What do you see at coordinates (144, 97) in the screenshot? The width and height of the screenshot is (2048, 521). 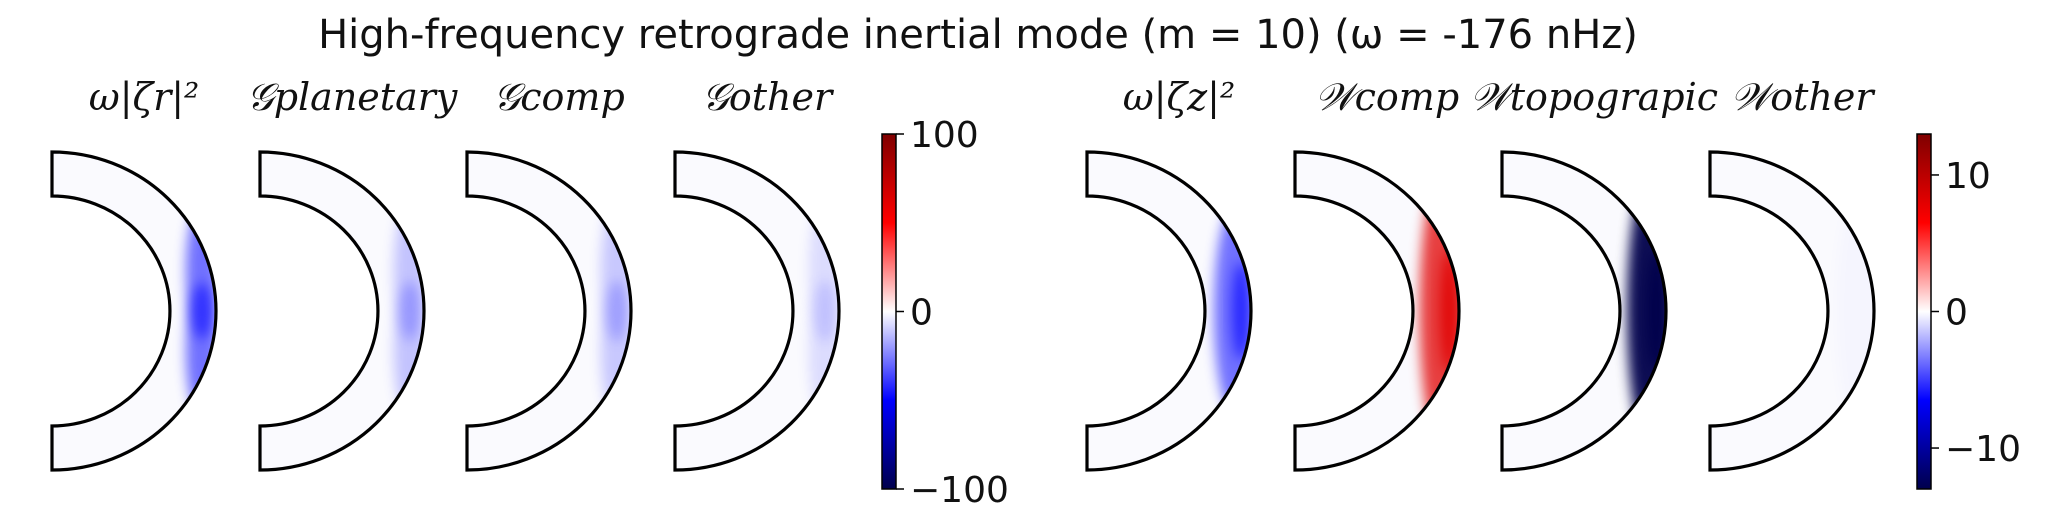 I see `panel-label: ω|ζr|²` at bounding box center [144, 97].